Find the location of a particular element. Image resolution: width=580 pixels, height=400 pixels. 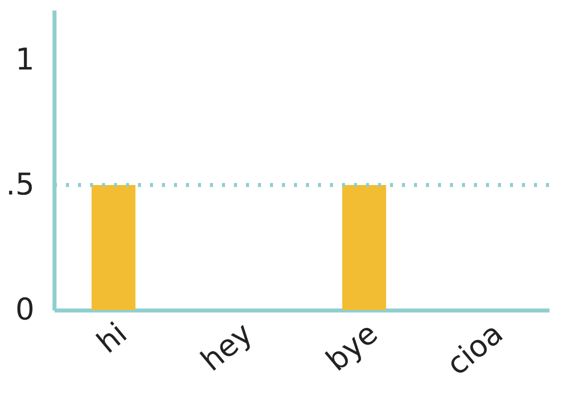

y-tick-label: 1 is located at coordinates (24, 60).